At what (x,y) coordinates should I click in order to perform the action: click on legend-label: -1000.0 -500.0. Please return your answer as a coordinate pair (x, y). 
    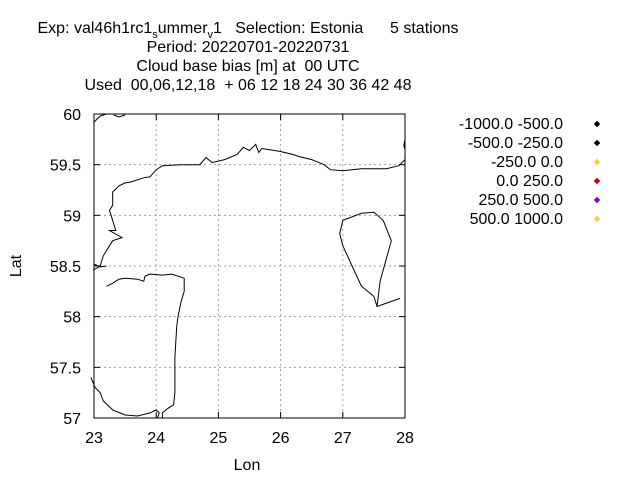
    Looking at the image, I should click on (511, 124).